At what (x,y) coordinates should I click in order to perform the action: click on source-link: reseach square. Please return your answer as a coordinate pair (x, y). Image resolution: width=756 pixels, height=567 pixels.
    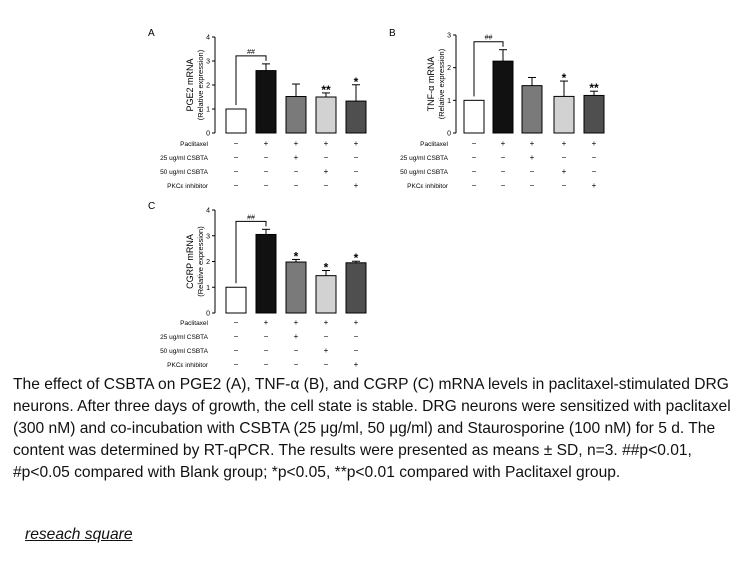
    Looking at the image, I should click on (79, 534).